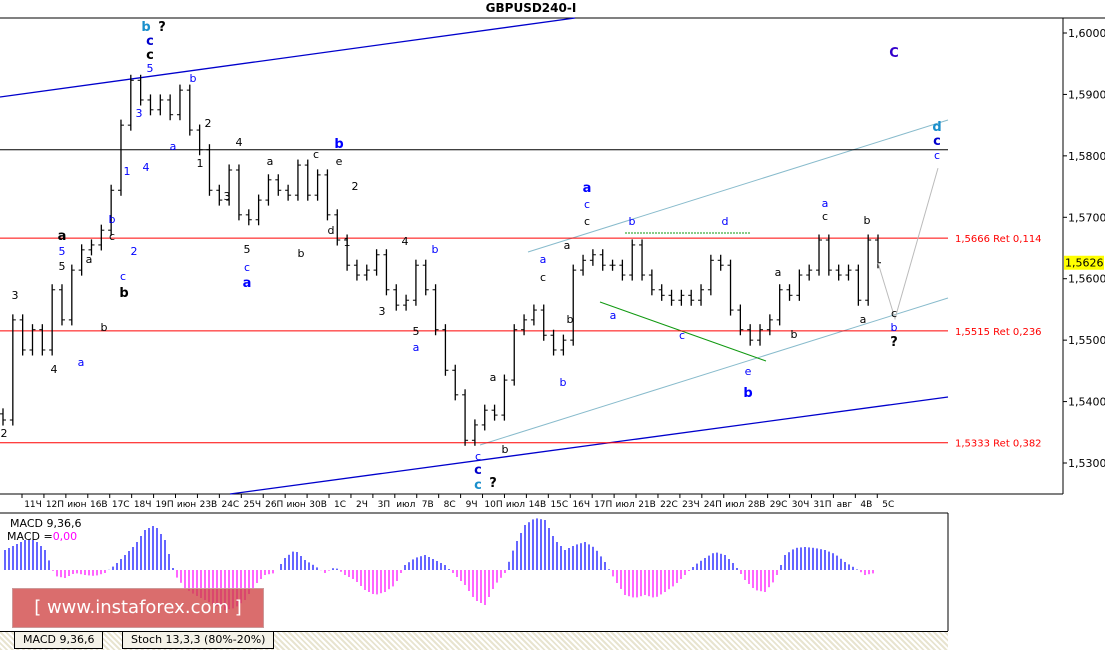 Image resolution: width=1105 pixels, height=661 pixels. Describe the element at coordinates (362, 505) in the screenshot. I see `x-tick-label: 2Ч` at that location.